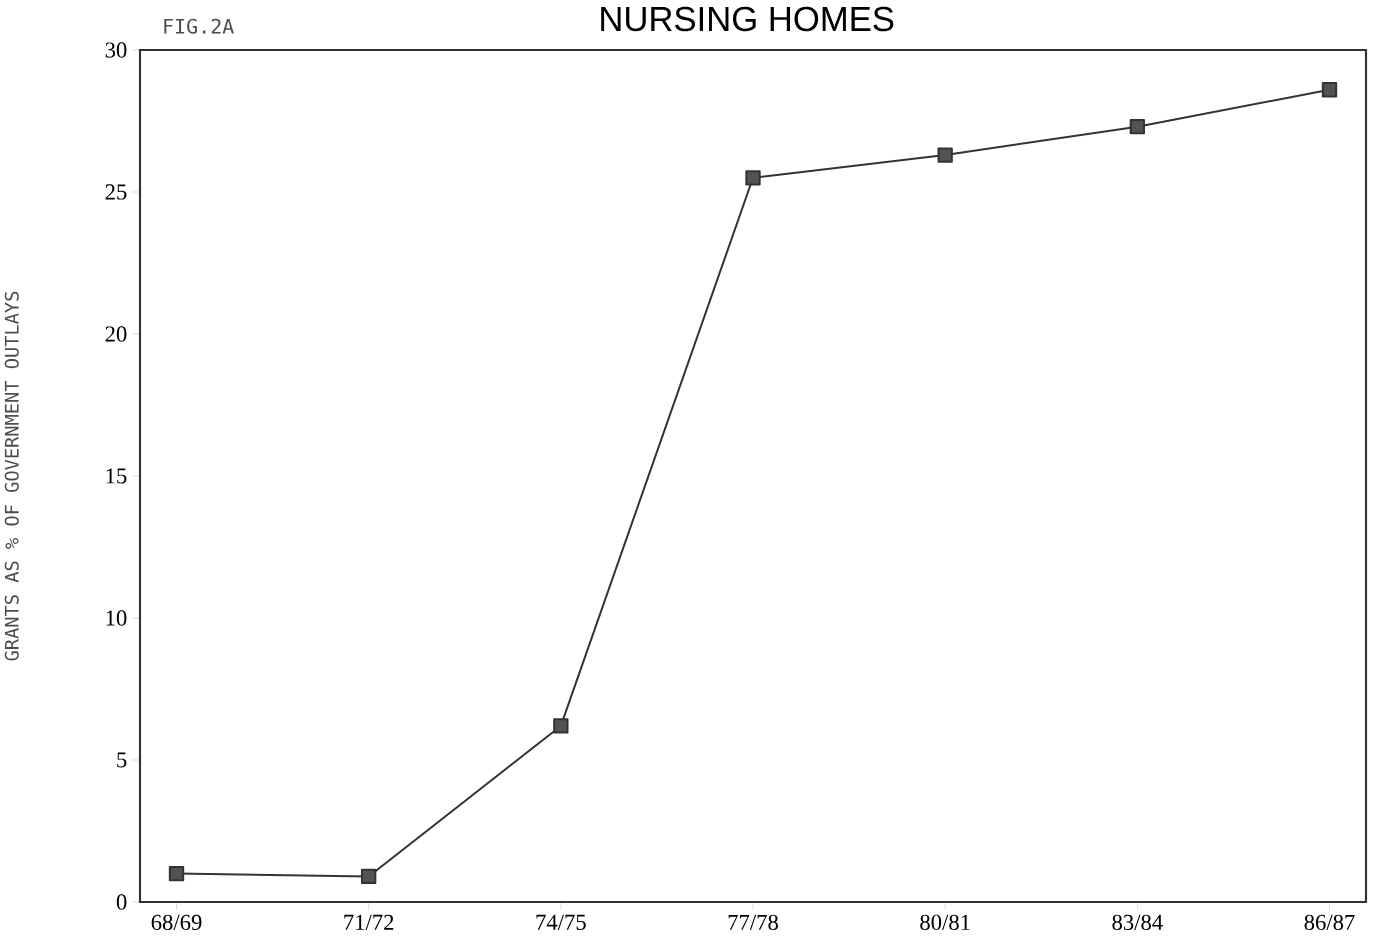 The image size is (1378, 950). What do you see at coordinates (945, 922) in the screenshot?
I see `x-tick-label: 80/81` at bounding box center [945, 922].